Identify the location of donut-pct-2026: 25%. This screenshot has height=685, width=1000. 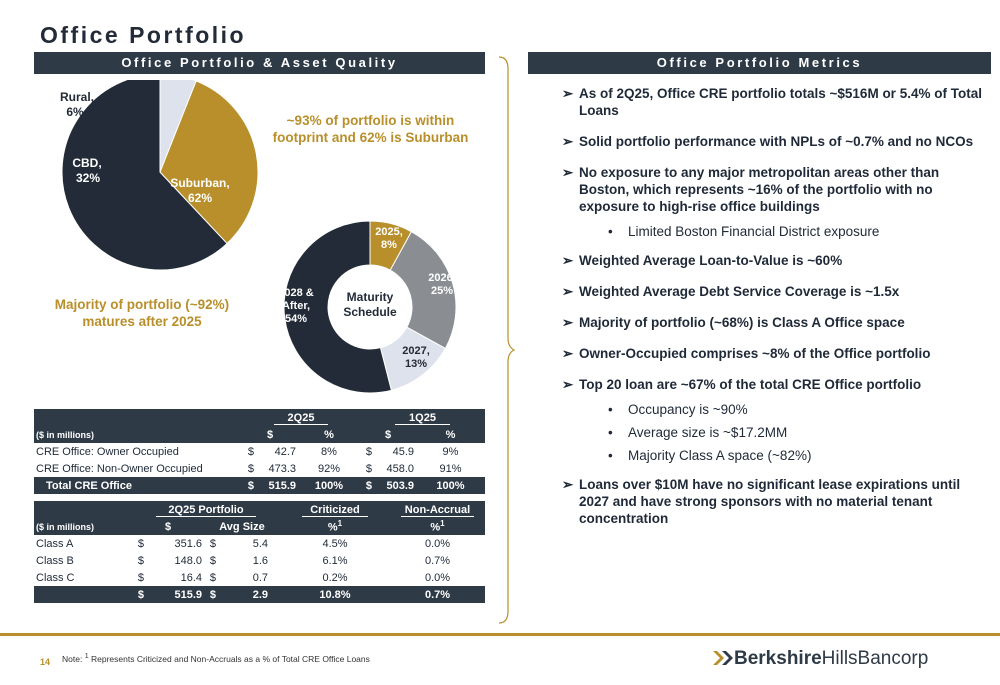
(442, 291).